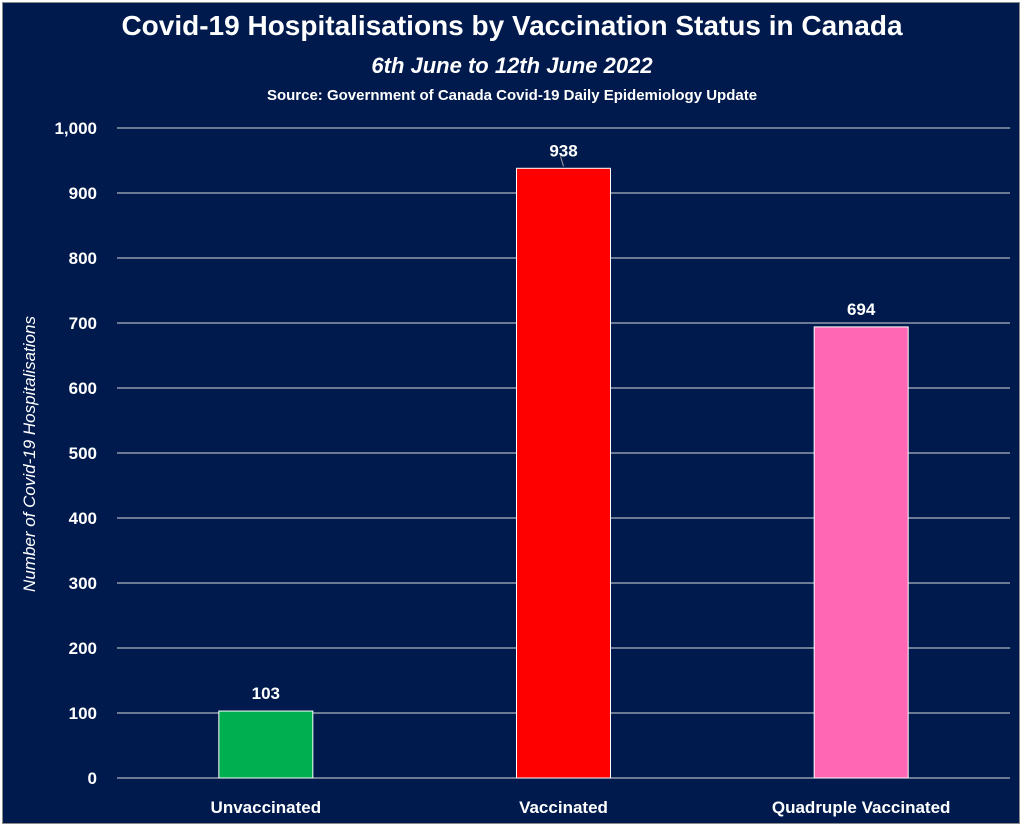 The image size is (1024, 828). I want to click on data-label: 103, so click(266, 693).